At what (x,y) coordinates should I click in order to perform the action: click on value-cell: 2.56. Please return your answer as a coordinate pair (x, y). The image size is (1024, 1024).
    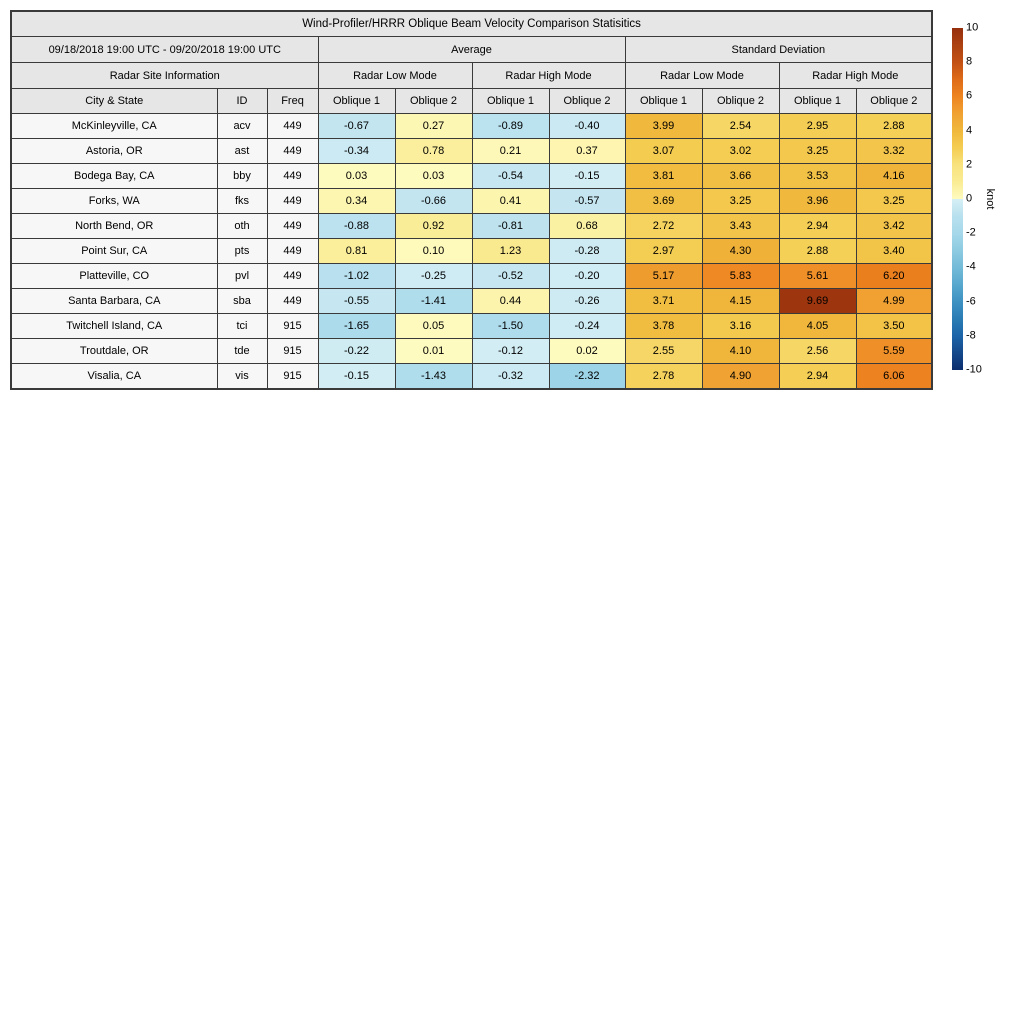
    Looking at the image, I should click on (817, 351).